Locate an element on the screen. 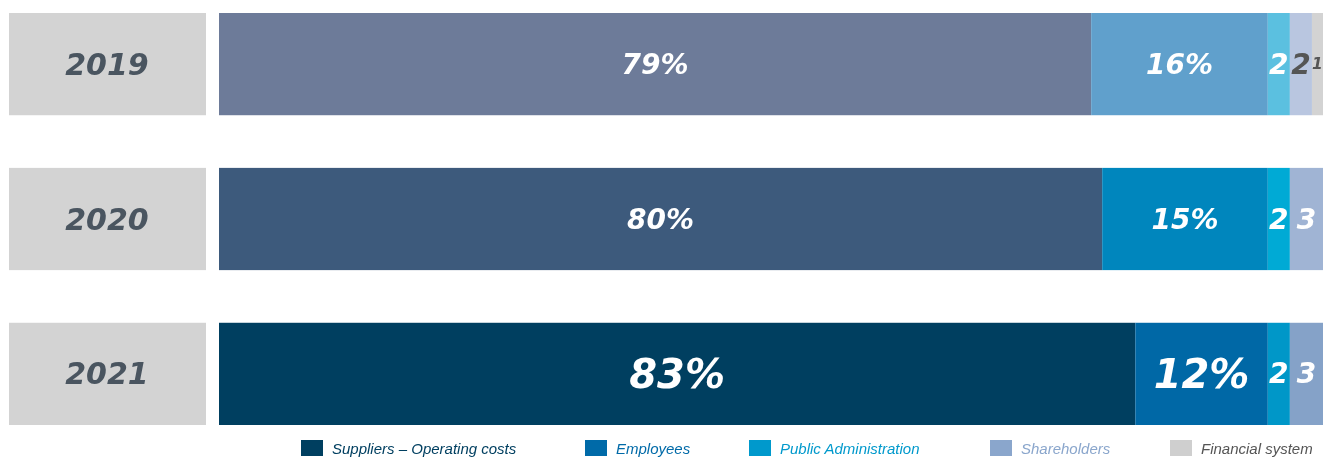 The height and width of the screenshot is (457, 1323). legend-label: Suppliers – Operating costs is located at coordinates (424, 448).